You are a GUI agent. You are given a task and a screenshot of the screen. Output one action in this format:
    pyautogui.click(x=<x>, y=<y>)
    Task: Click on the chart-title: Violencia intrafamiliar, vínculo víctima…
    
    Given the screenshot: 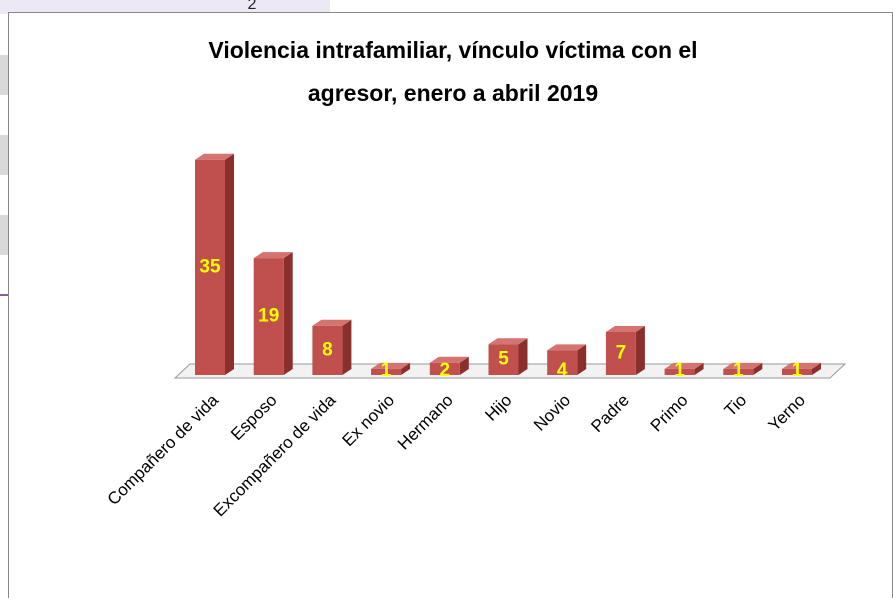 What is the action you would take?
    pyautogui.click(x=452, y=50)
    